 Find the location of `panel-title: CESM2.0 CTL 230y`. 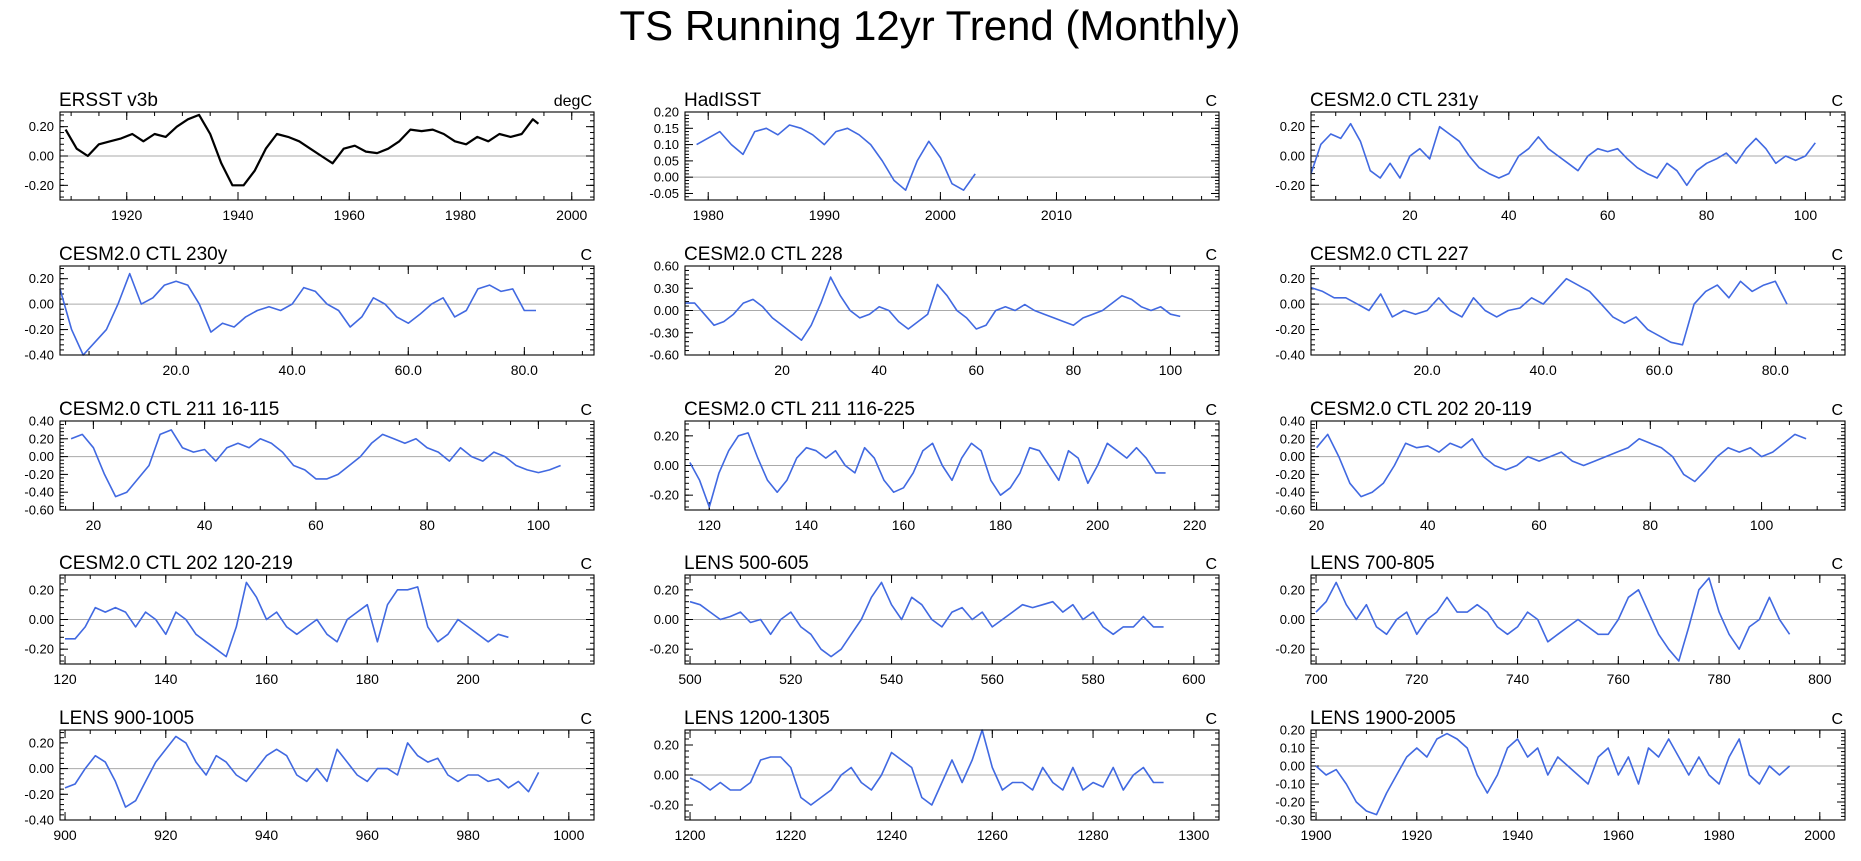

panel-title: CESM2.0 CTL 230y is located at coordinates (143, 254).